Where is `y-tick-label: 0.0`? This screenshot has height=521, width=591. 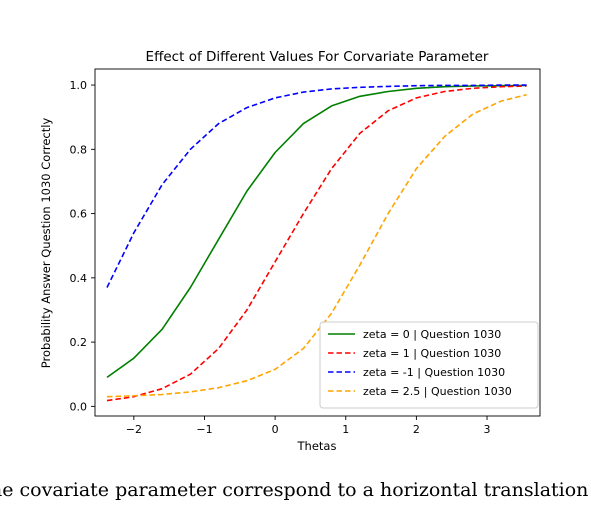
y-tick-label: 0.0 is located at coordinates (79, 406).